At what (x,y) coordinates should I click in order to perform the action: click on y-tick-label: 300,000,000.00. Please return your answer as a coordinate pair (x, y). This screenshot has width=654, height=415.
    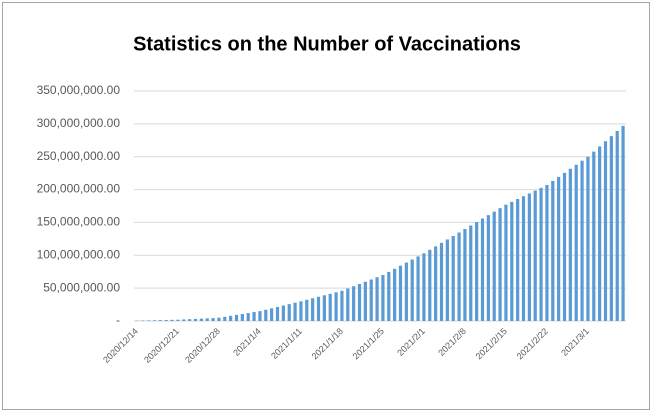
    Looking at the image, I should click on (79, 123).